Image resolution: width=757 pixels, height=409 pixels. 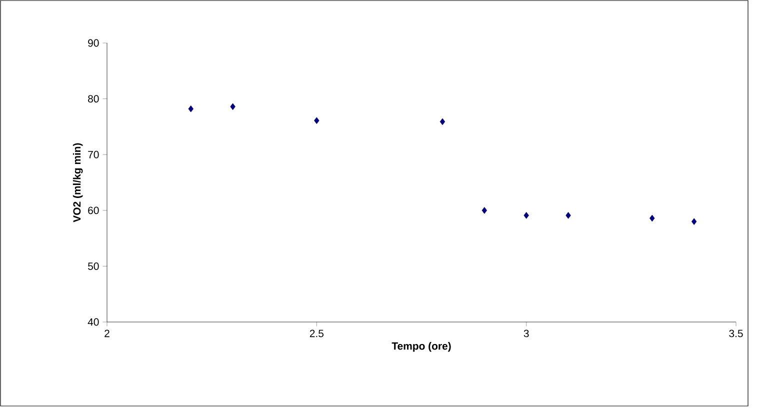 I want to click on y-tick-label: 80, so click(x=93, y=99).